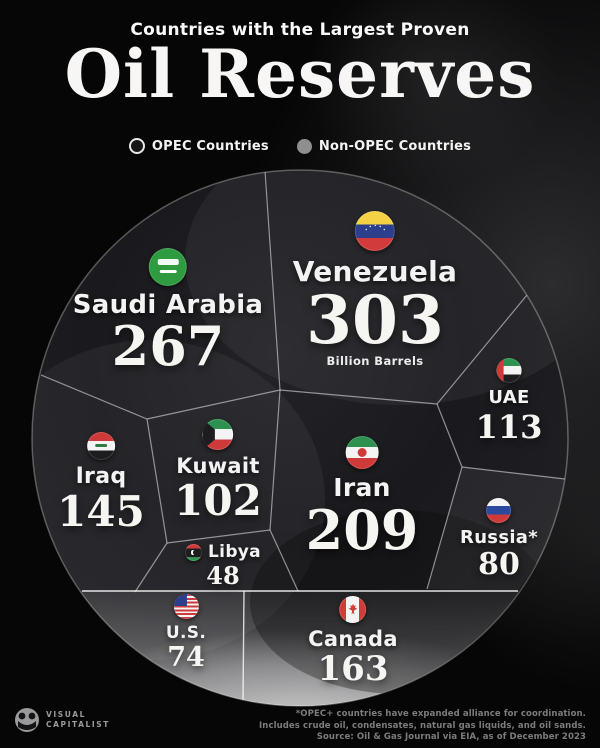 Image resolution: width=600 pixels, height=748 pixels. I want to click on country-name: U.S., so click(186, 633).